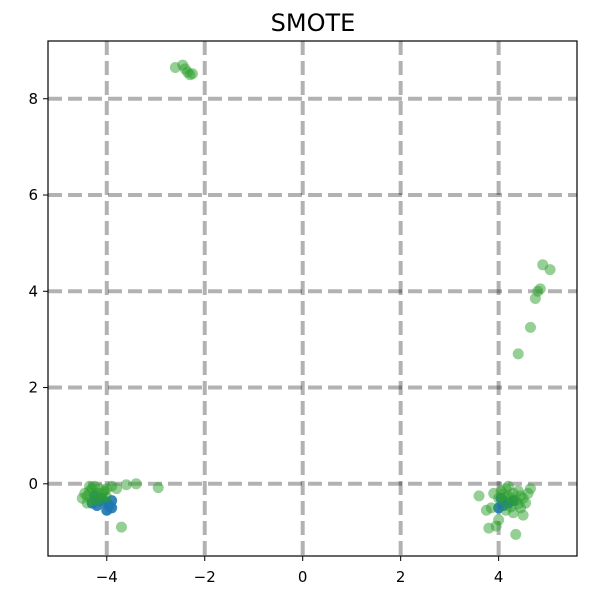 This screenshot has width=615, height=598. What do you see at coordinates (205, 577) in the screenshot?
I see `x-tick-label: −2` at bounding box center [205, 577].